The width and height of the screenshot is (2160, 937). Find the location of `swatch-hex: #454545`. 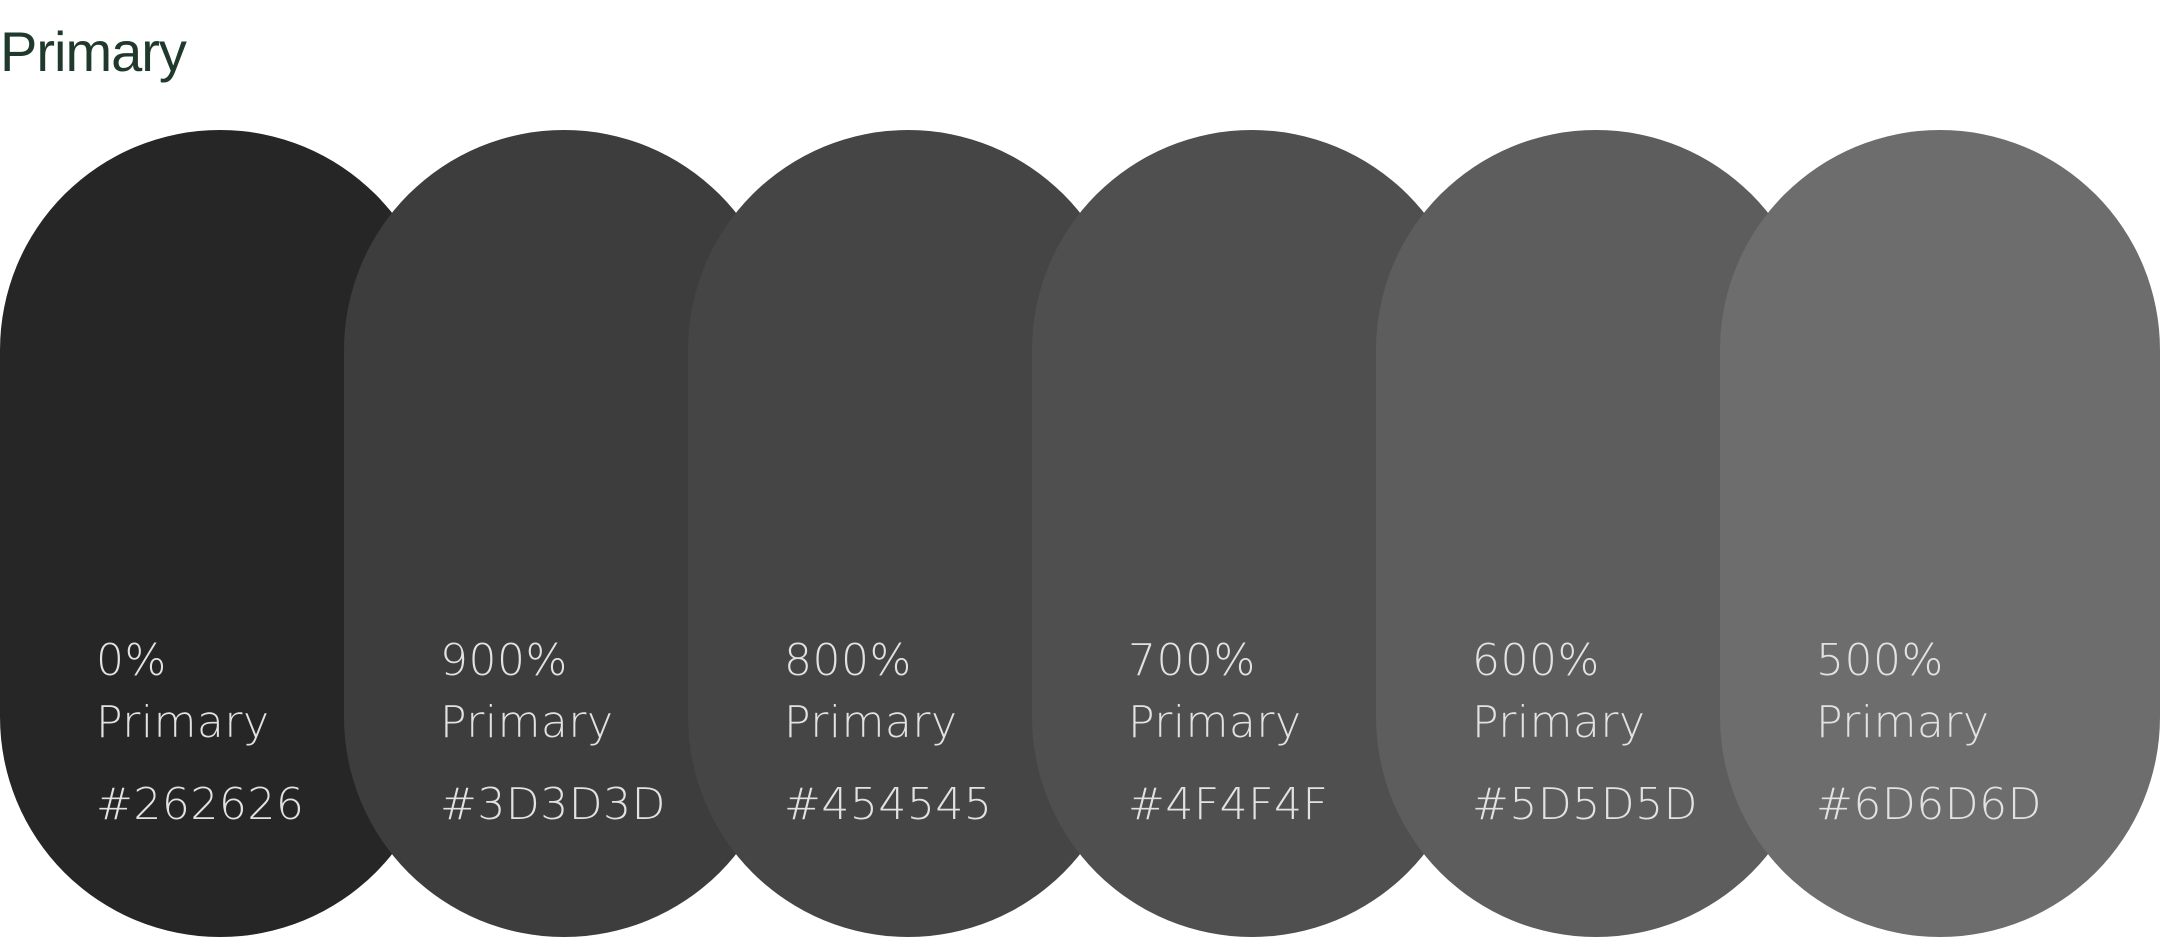

swatch-hex: #454545 is located at coordinates (888, 804).